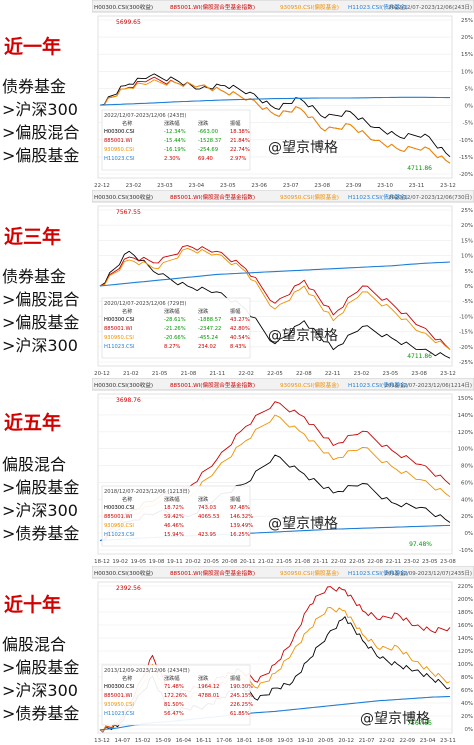 This screenshot has height=745, width=474. I want to click on x-tick-label: 18-08, so click(265, 741).